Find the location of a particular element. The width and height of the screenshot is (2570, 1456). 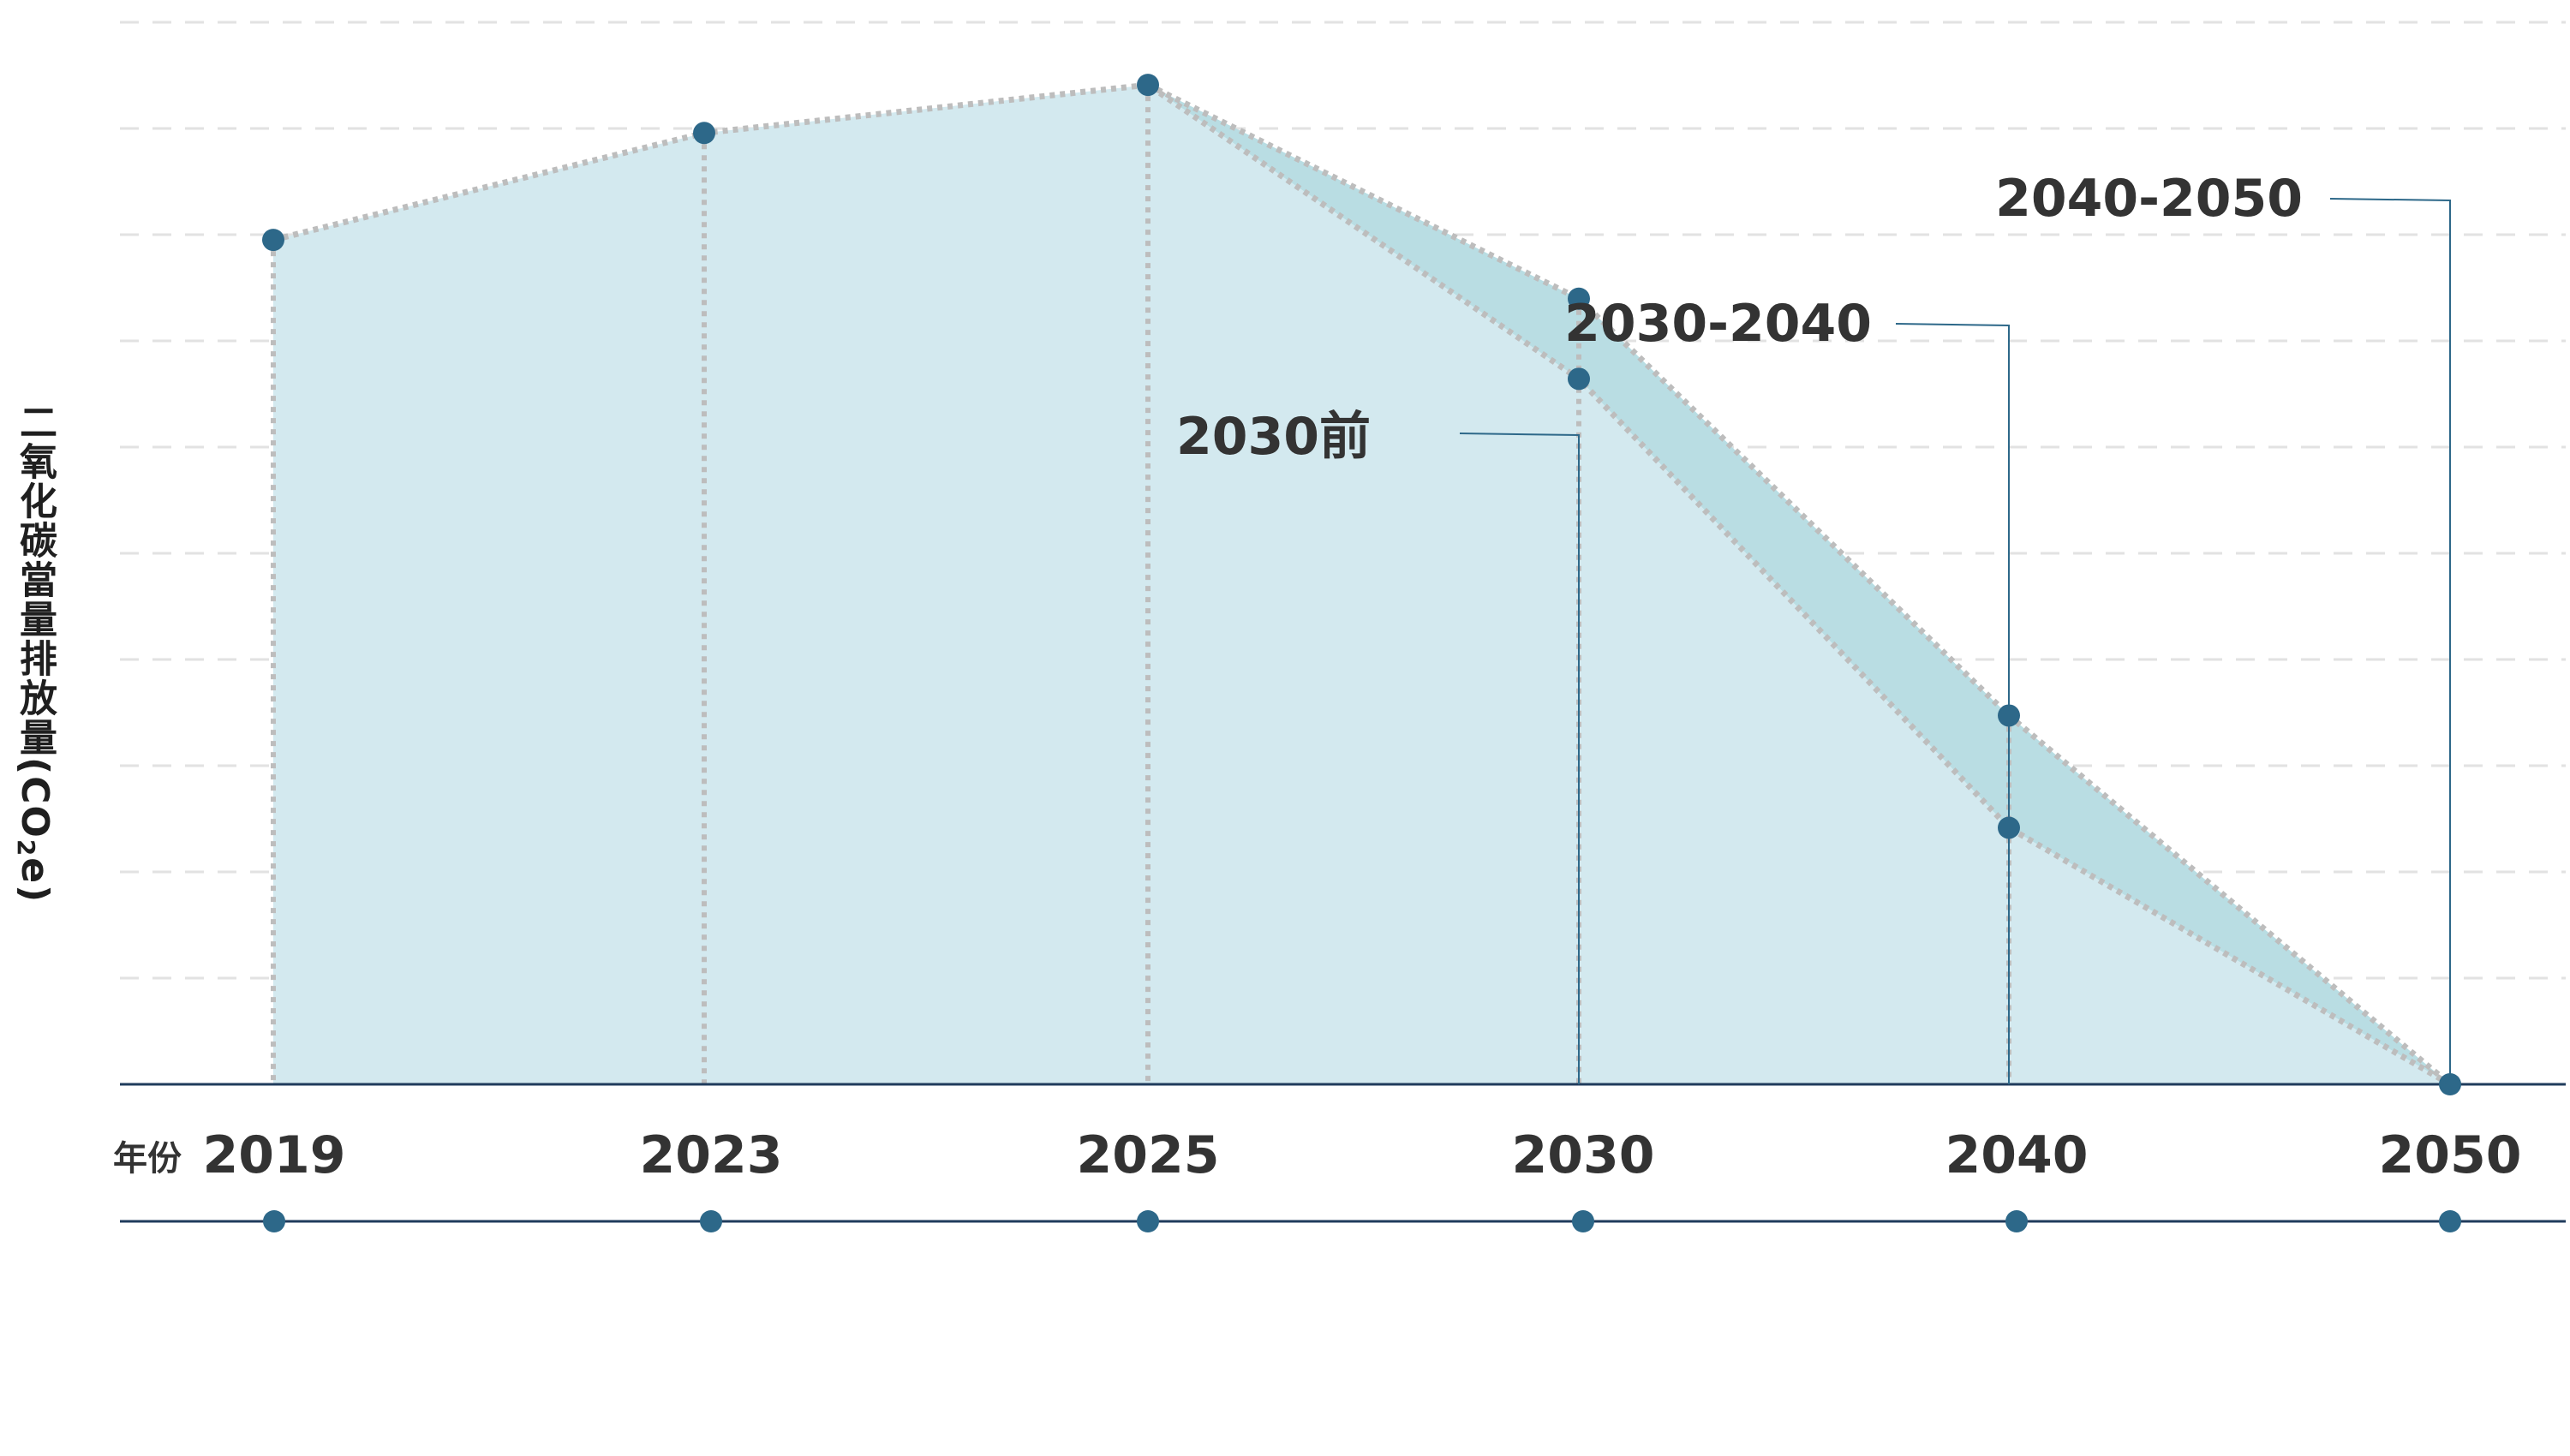

timeline-dot-2025 is located at coordinates (1148, 1221).